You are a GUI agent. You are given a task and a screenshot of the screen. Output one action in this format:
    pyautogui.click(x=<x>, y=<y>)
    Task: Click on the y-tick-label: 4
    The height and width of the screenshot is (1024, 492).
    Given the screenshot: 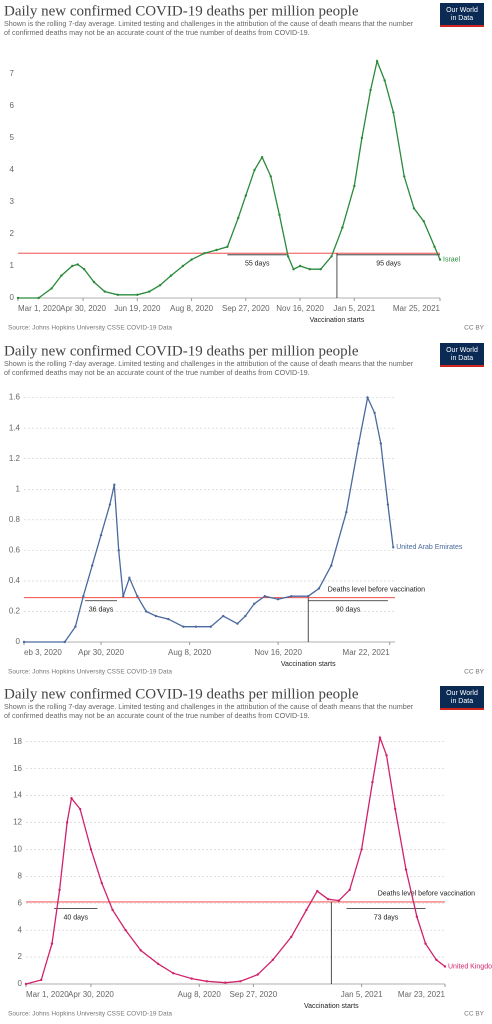 What is the action you would take?
    pyautogui.click(x=20, y=929)
    